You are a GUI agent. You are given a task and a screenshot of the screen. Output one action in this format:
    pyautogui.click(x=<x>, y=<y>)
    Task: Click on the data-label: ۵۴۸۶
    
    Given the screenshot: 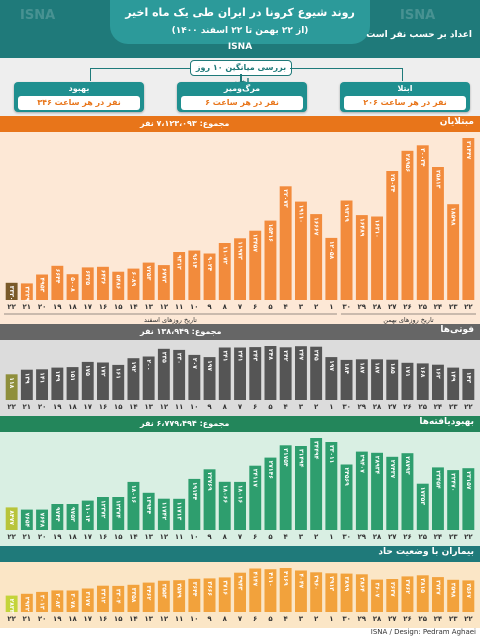 What is the action you would take?
    pyautogui.click(x=118, y=282)
    